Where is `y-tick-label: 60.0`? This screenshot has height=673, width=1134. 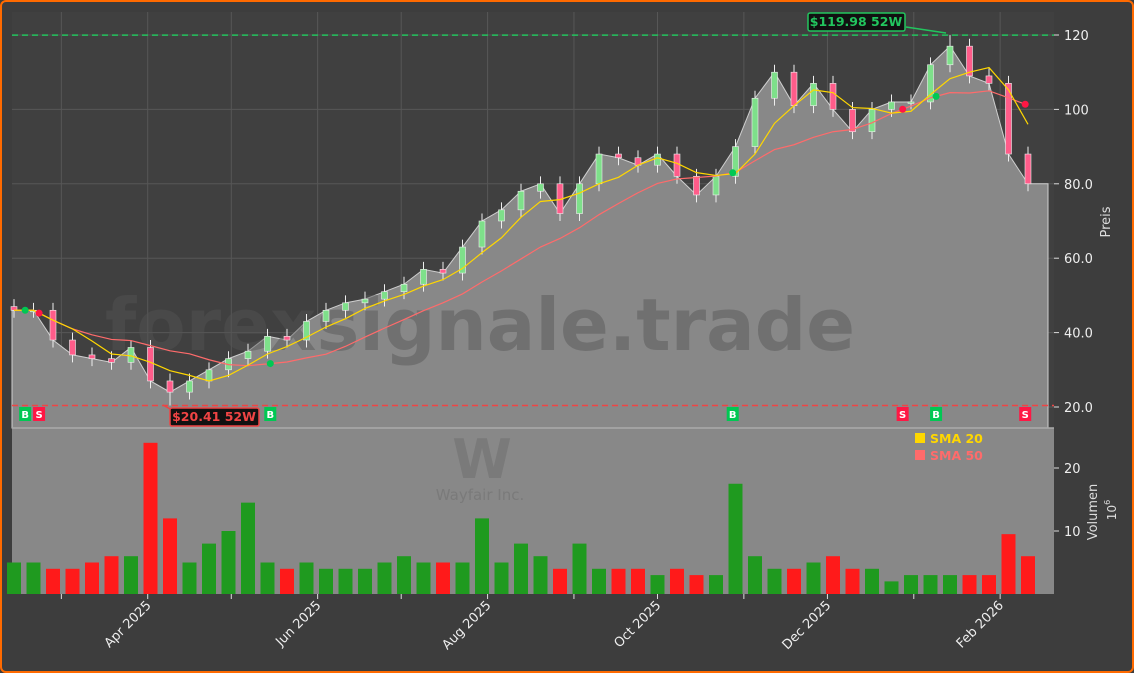
y-tick-label: 60.0 is located at coordinates (1078, 259).